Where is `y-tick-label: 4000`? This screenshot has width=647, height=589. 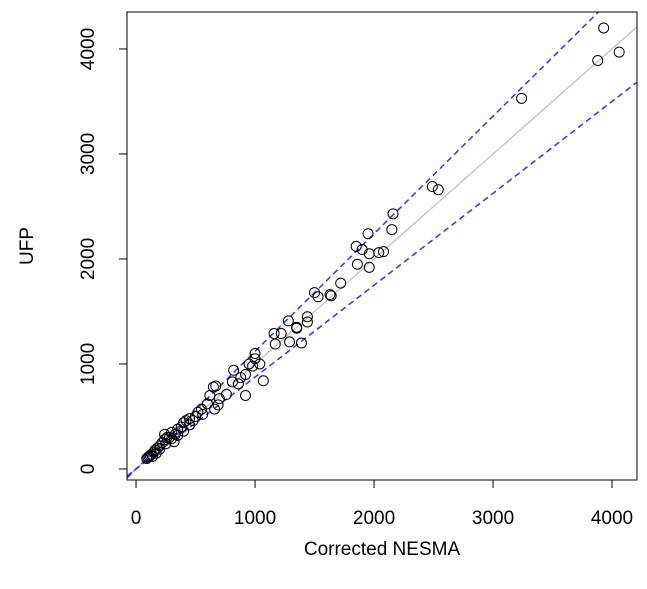 y-tick-label: 4000 is located at coordinates (88, 49).